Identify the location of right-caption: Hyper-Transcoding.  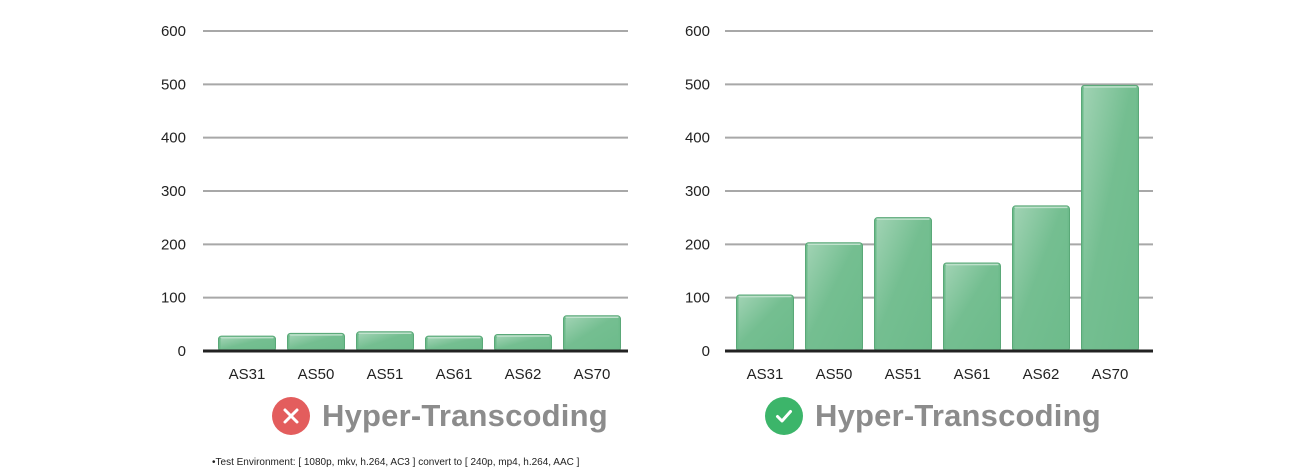
(933, 416).